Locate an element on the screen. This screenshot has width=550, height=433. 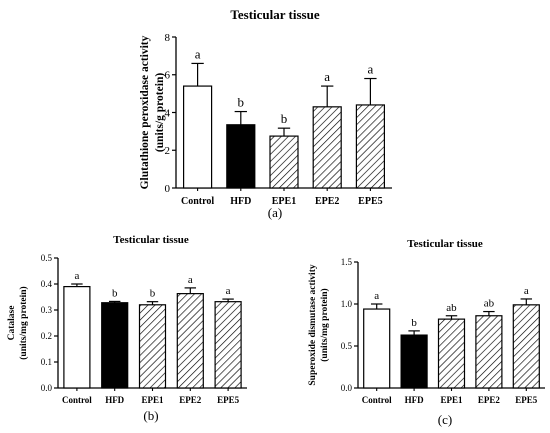
y-axis-label-line: Catalase is located at coordinates (12, 323).